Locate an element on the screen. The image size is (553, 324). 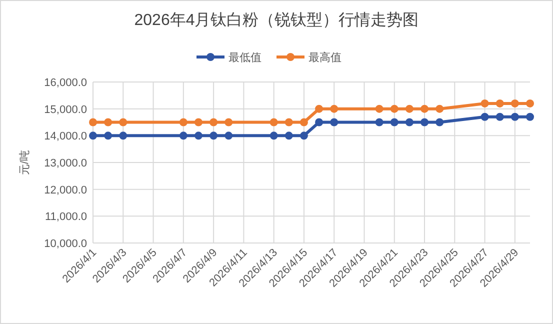
y-tick-label: 12,000.0 is located at coordinates (65, 190).